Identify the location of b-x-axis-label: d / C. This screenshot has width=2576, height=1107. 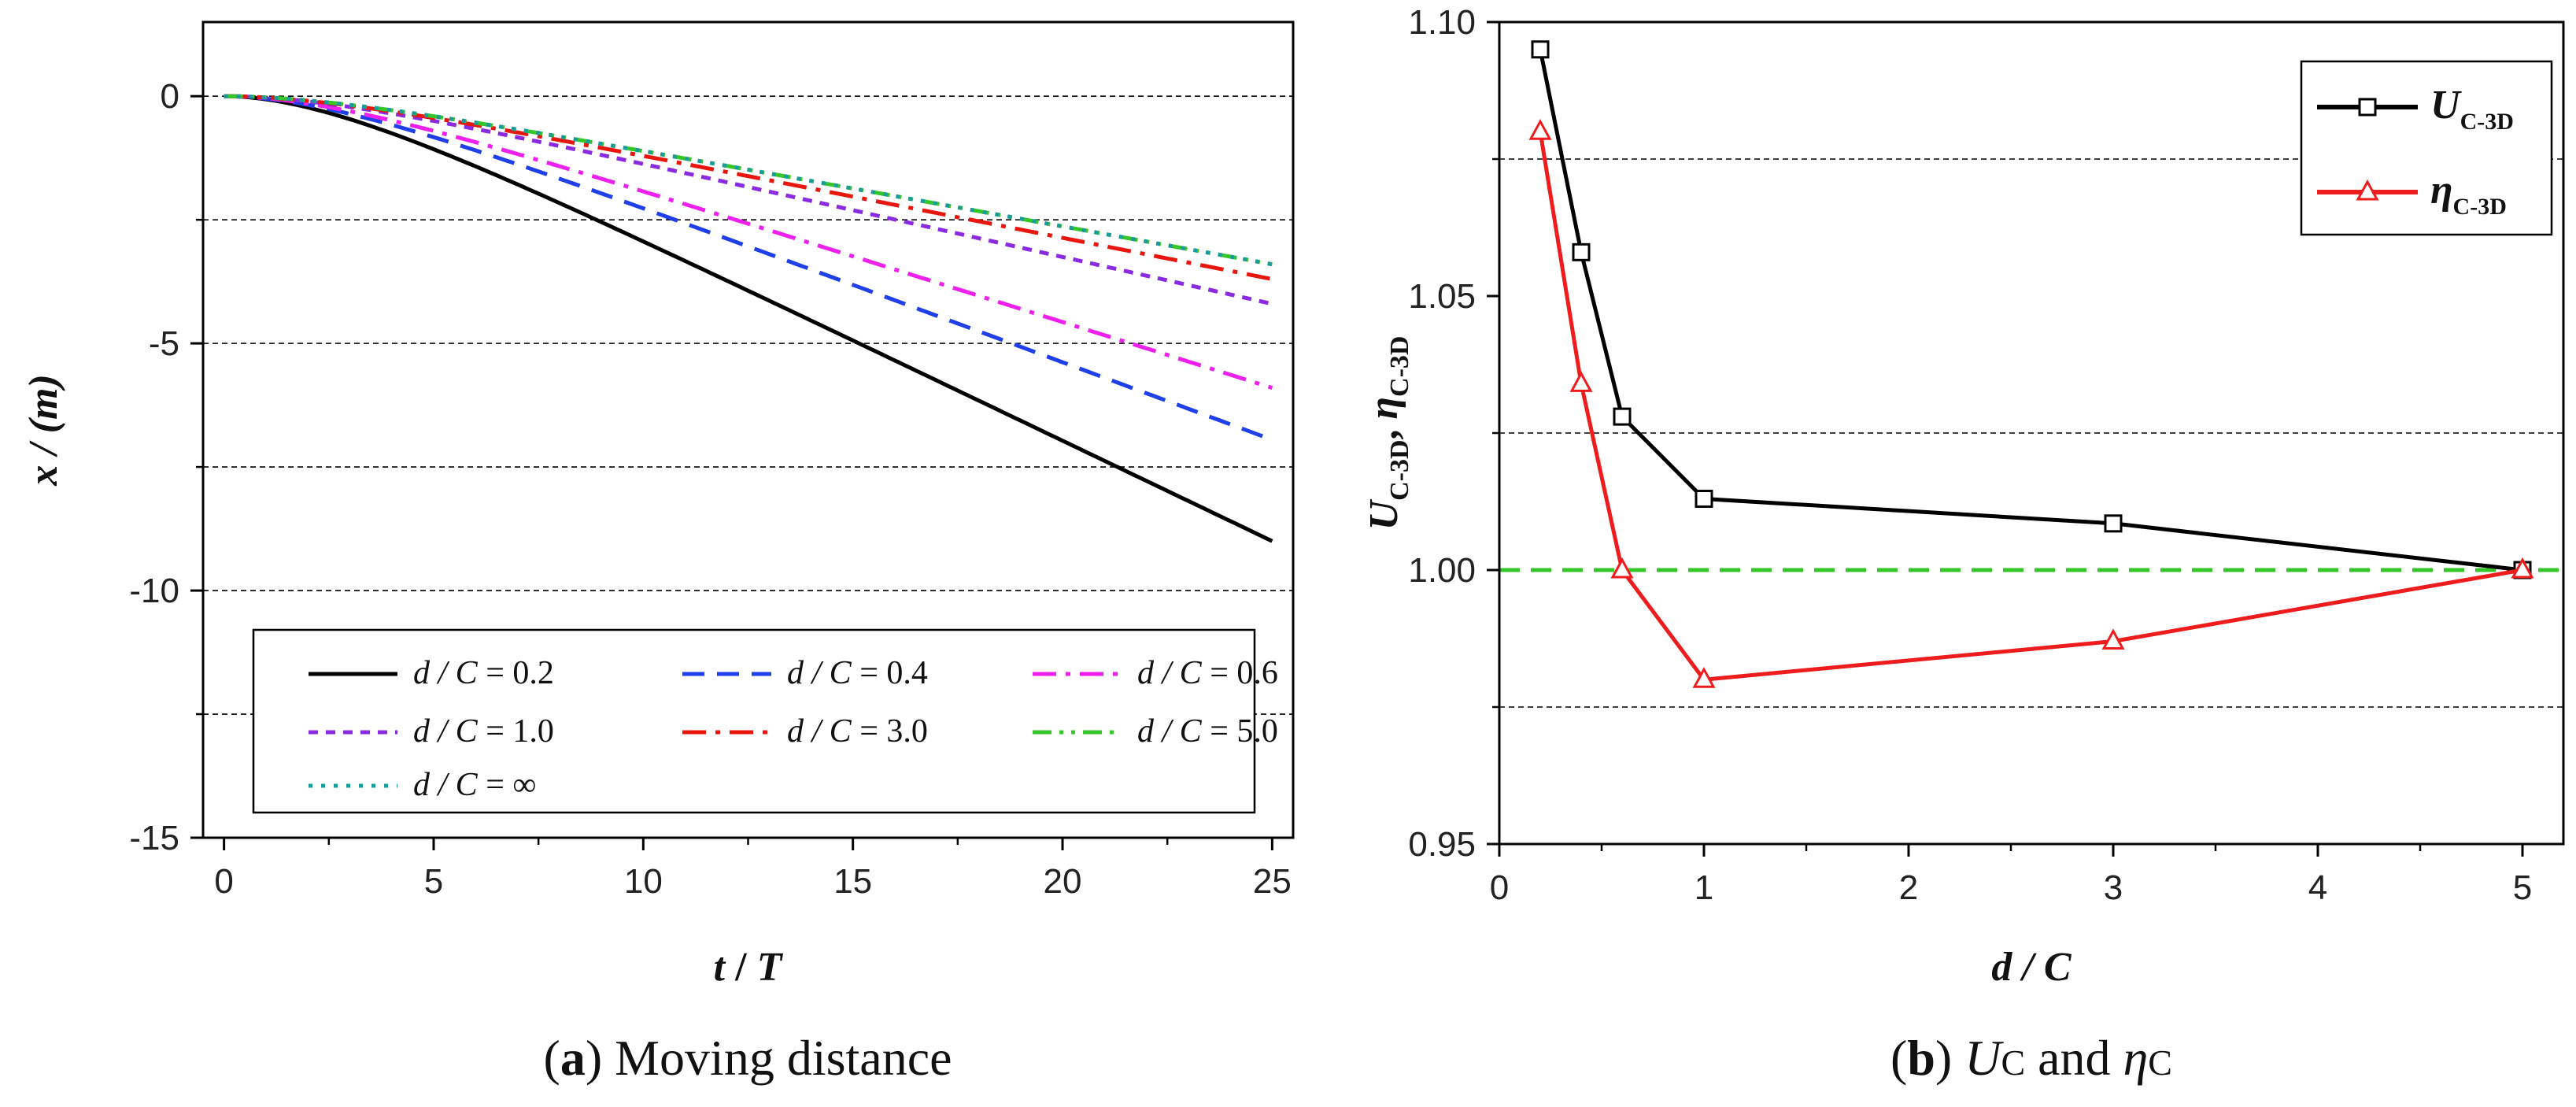
(2031, 968).